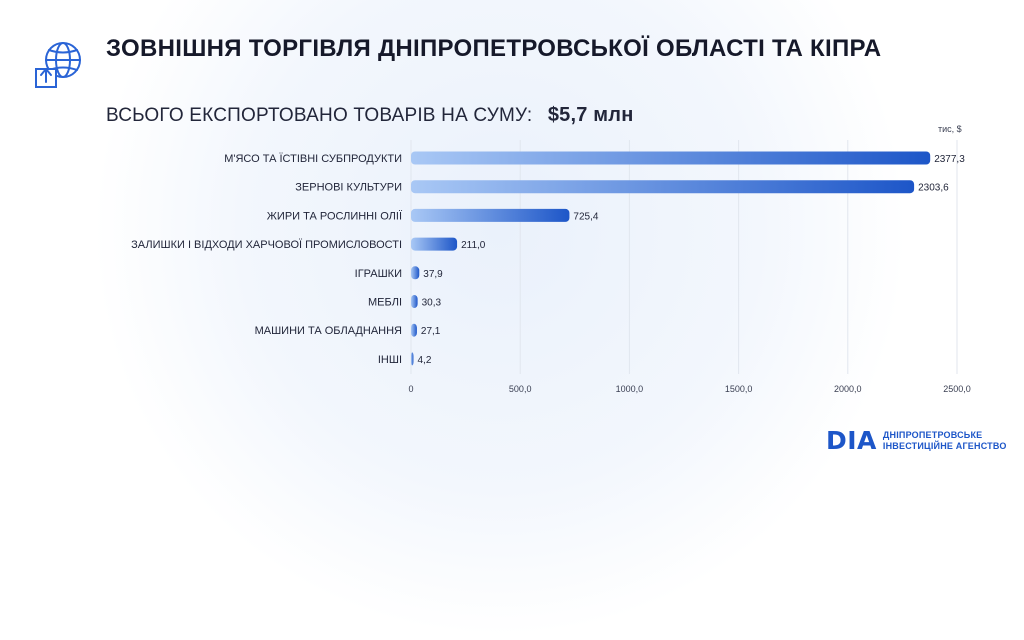  I want to click on value-label: 2377,3, so click(949, 159).